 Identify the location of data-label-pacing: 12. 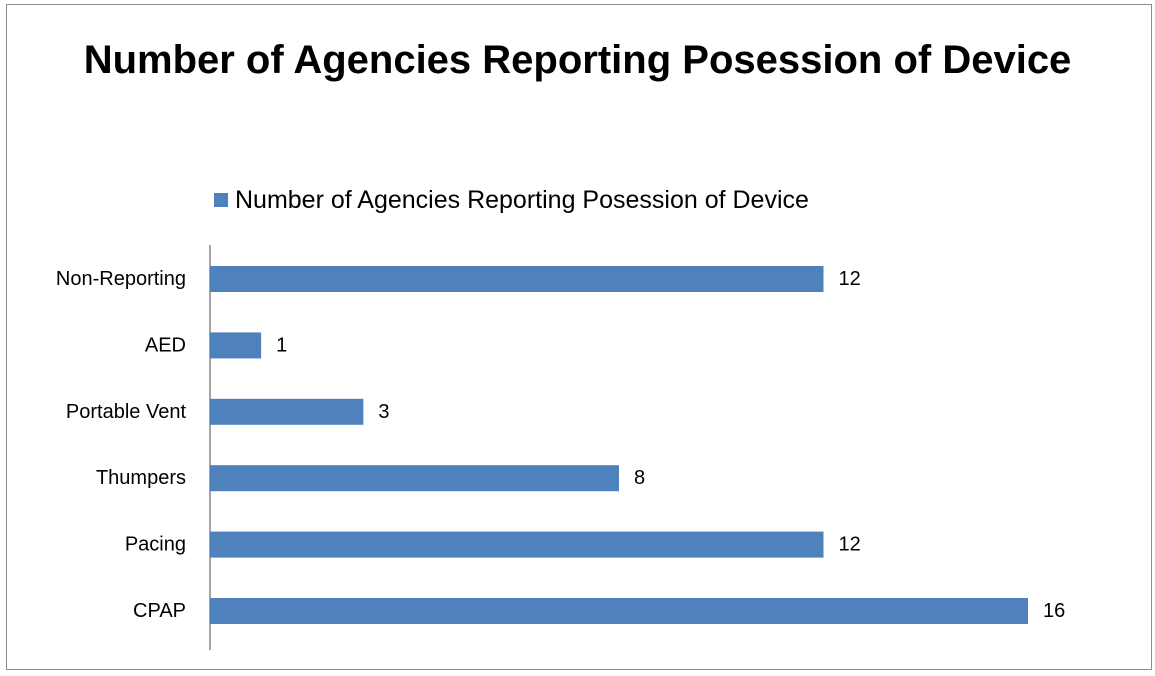
(850, 545).